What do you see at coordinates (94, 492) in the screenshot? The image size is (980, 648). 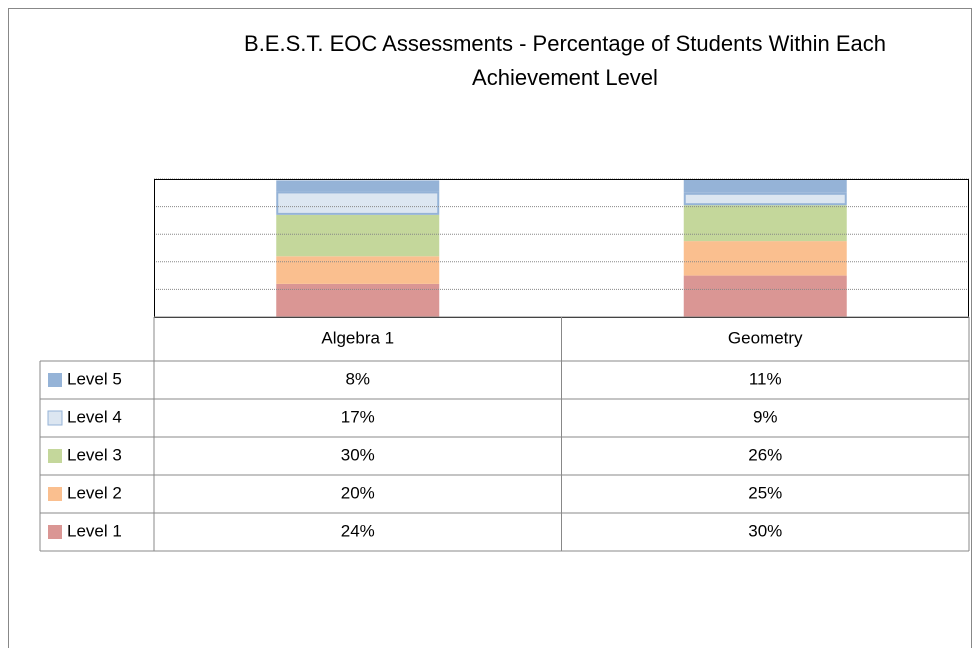 I see `legend-label: Level 2` at bounding box center [94, 492].